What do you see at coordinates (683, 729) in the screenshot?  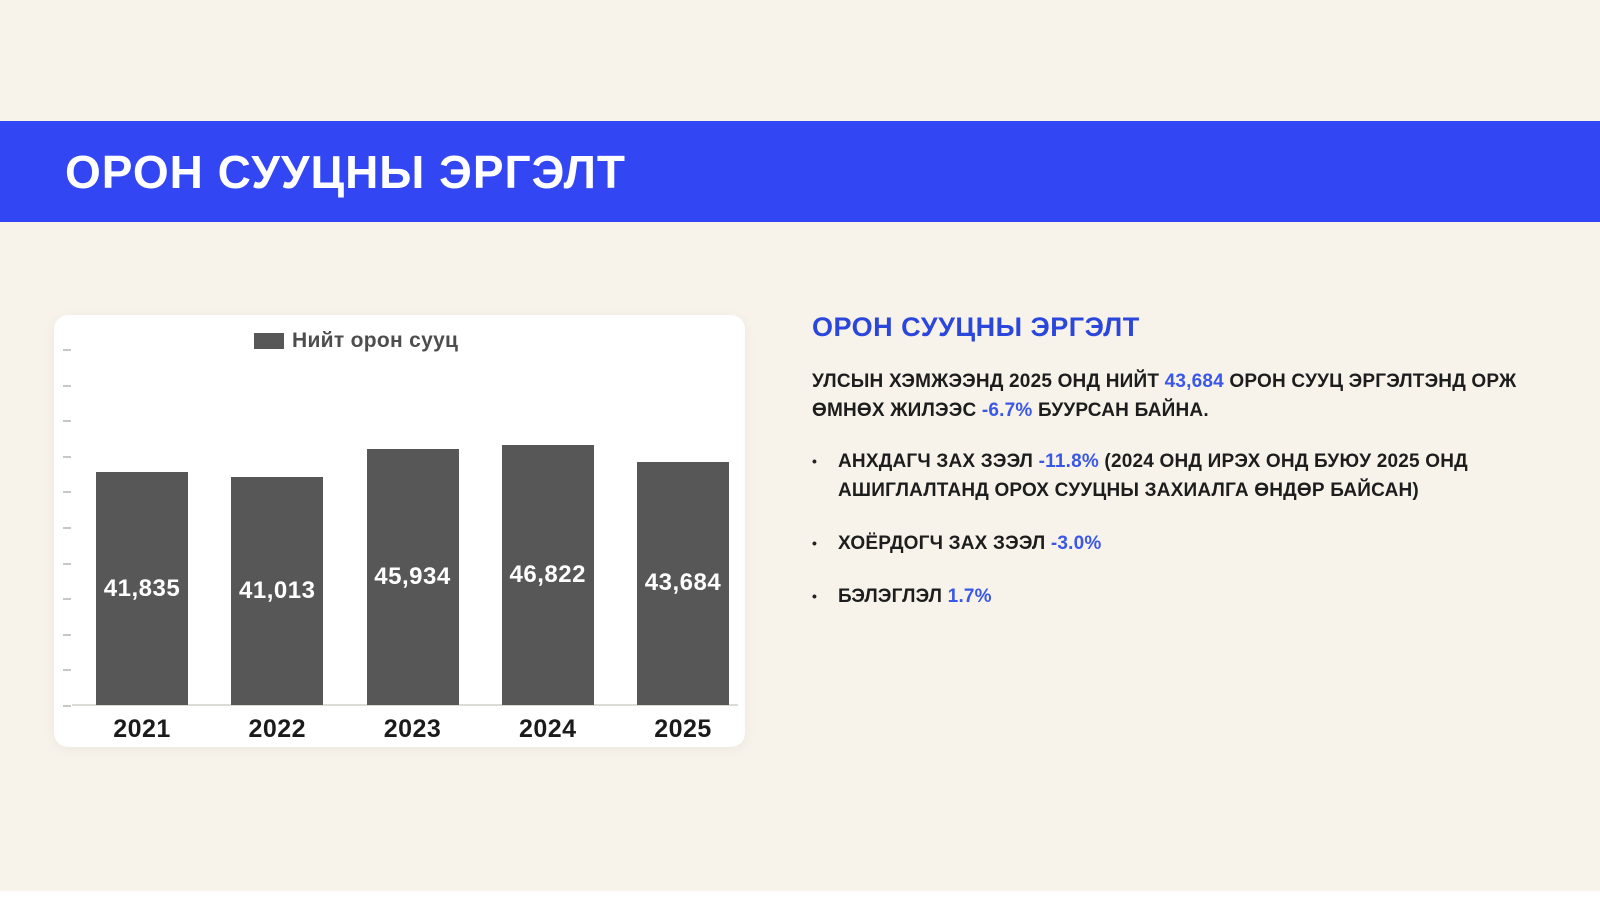 I see `x-axis-label-2025: 2025` at bounding box center [683, 729].